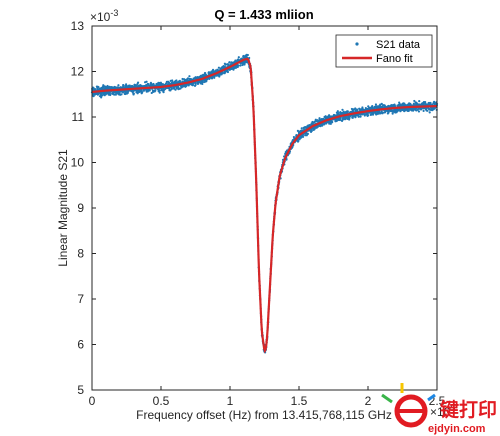 This screenshot has height=436, width=500. What do you see at coordinates (80, 390) in the screenshot?
I see `y-tick-label: 5` at bounding box center [80, 390].